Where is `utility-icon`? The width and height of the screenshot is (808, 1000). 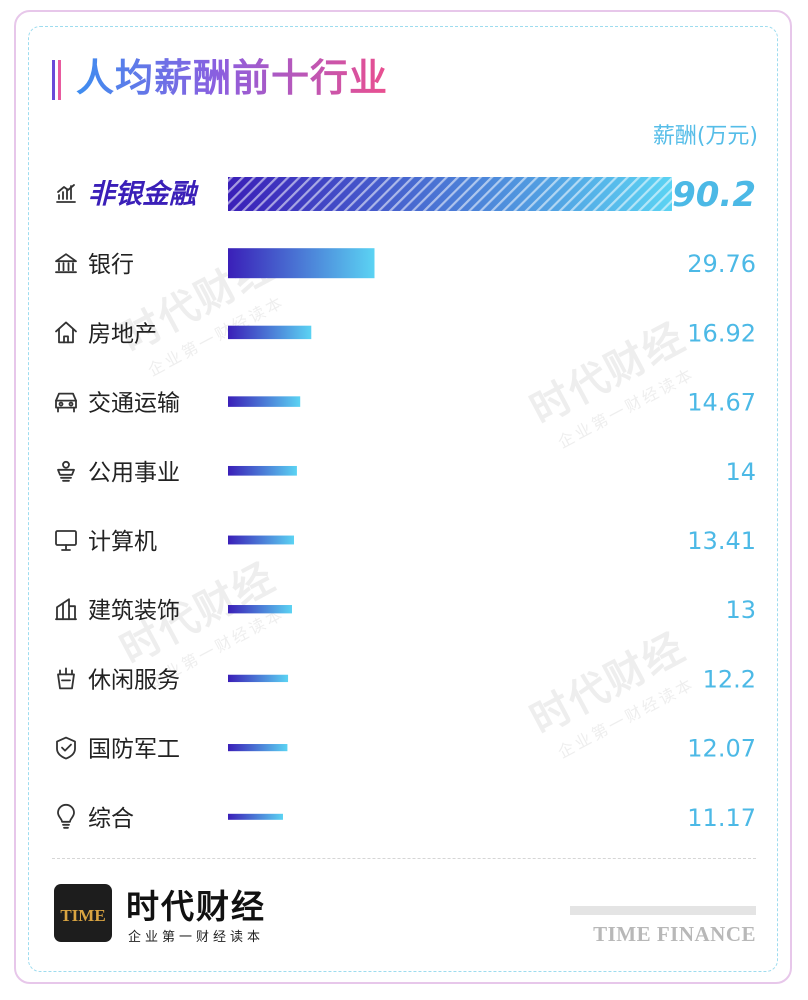 utility-icon is located at coordinates (66, 471).